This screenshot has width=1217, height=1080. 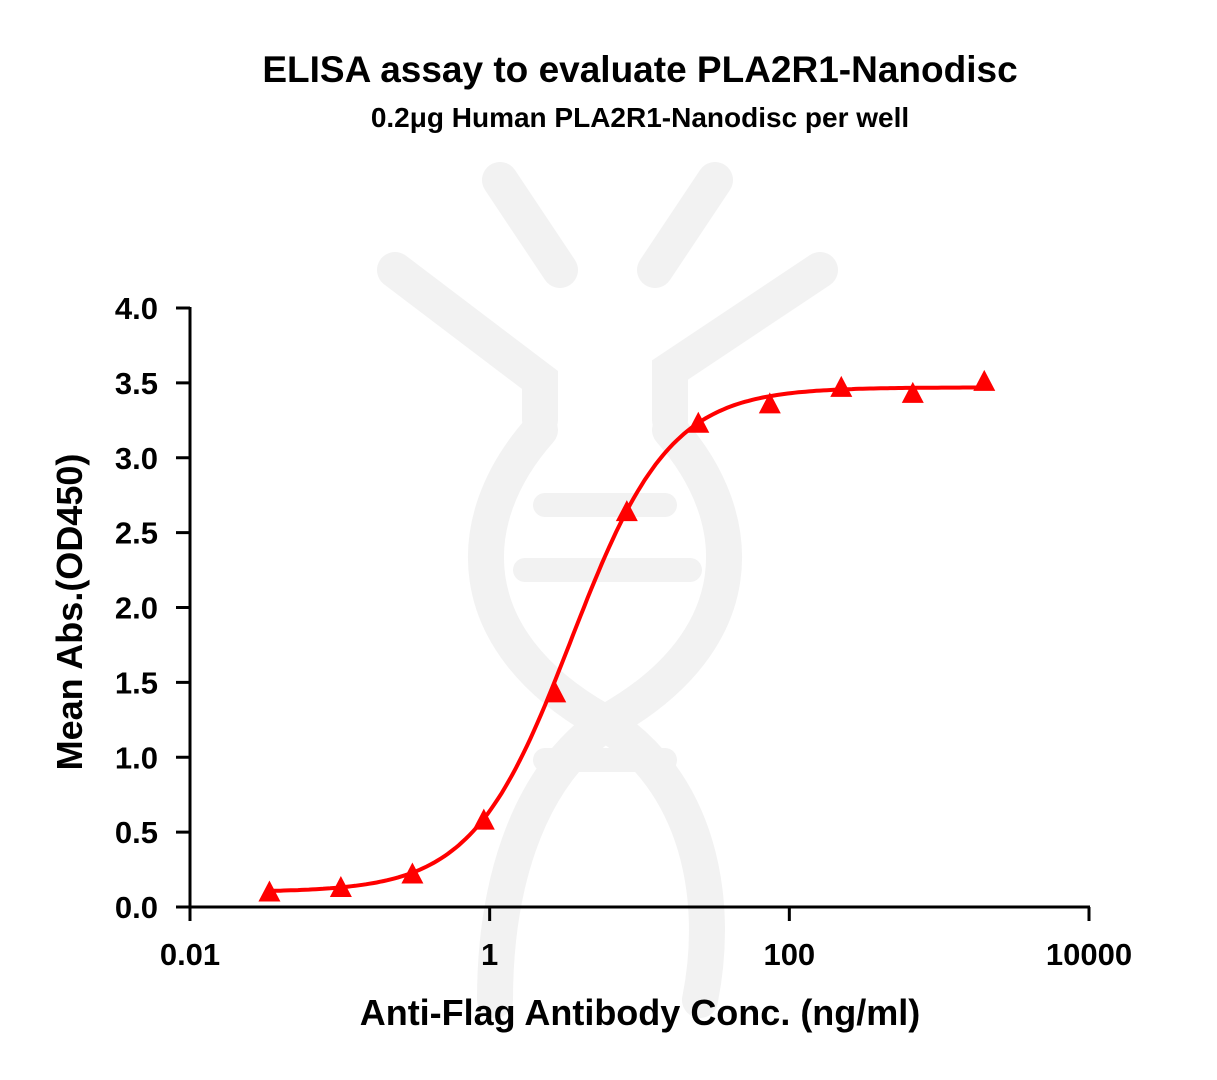 What do you see at coordinates (639, 69) in the screenshot?
I see `chart-title: ELISA assay to evaluate PLA2R1-Nanodisc` at bounding box center [639, 69].